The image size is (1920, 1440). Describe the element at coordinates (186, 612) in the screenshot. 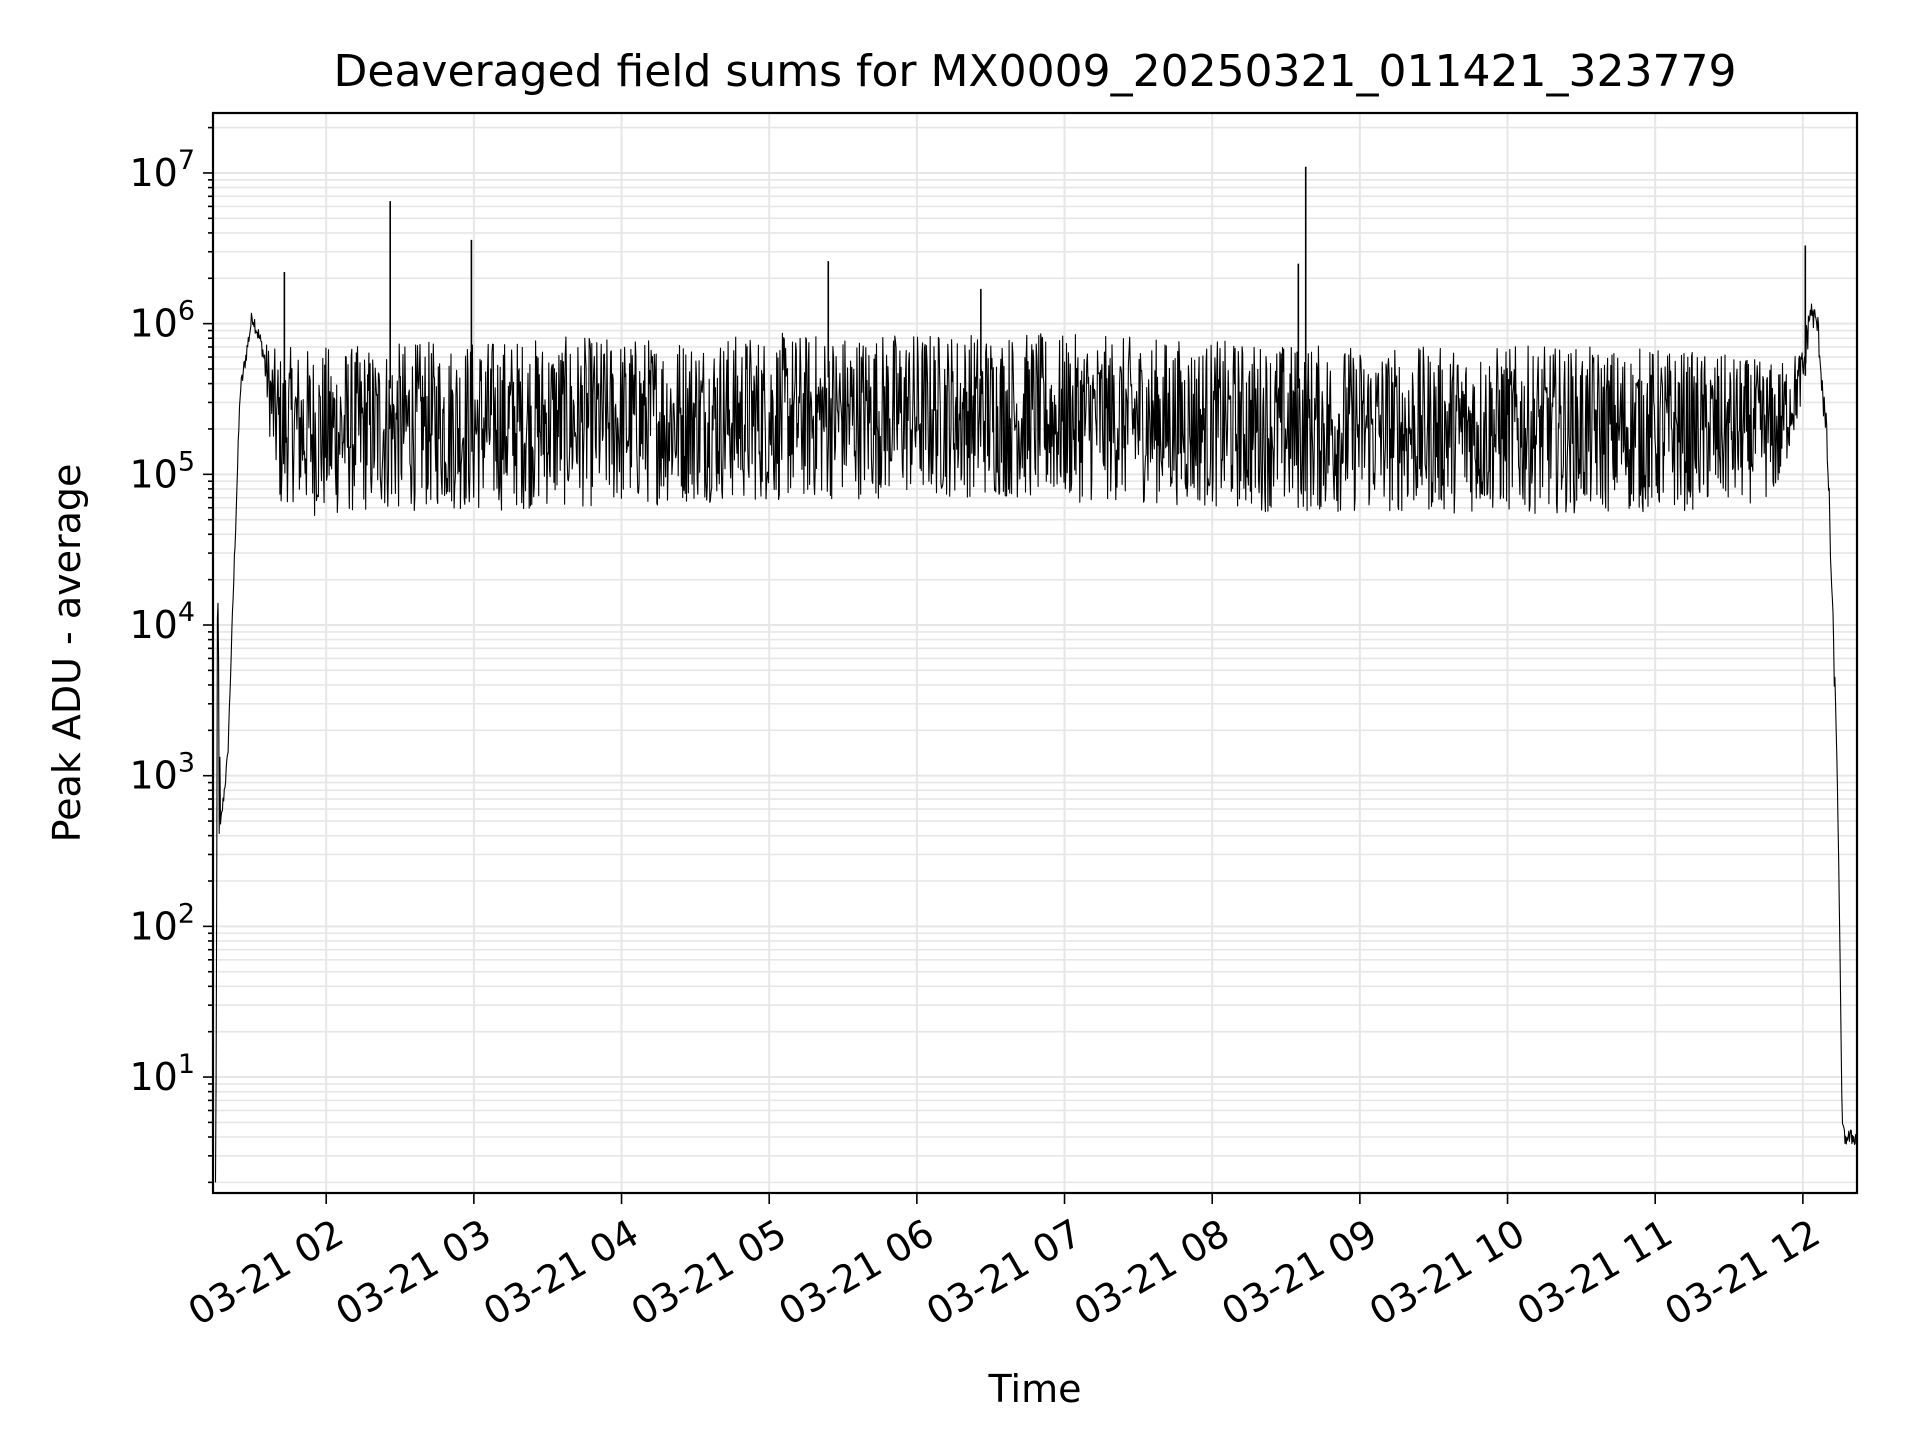

I see `y-tick-exponent: 4` at that location.